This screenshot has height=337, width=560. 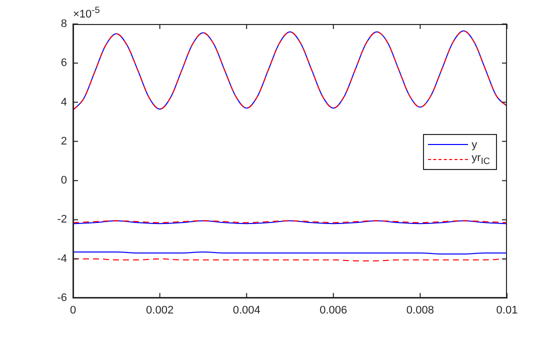 I want to click on y-tick-label: 0, so click(x=63, y=180).